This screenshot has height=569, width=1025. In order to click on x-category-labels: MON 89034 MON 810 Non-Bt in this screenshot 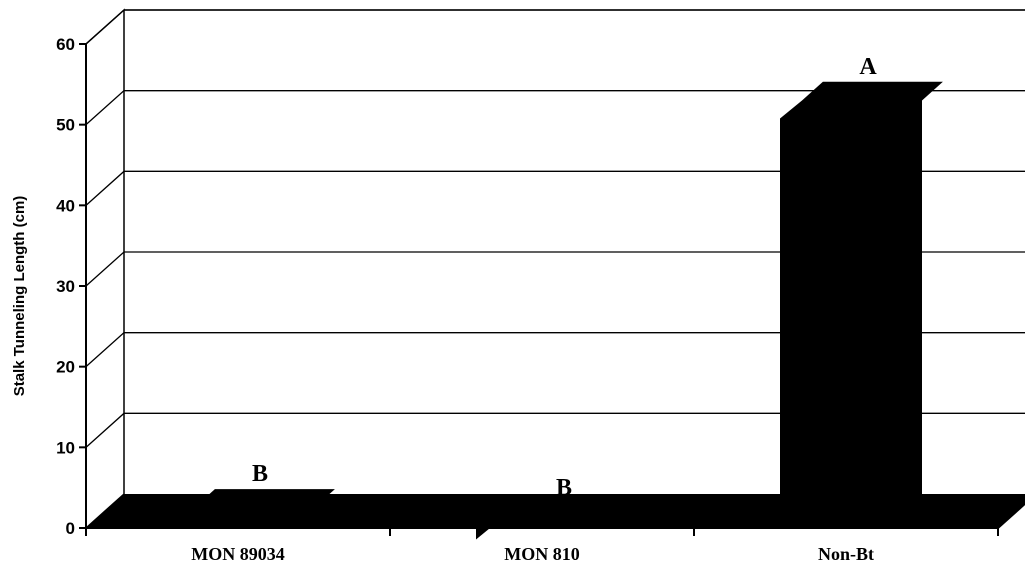, I will do `click(532, 554)`.